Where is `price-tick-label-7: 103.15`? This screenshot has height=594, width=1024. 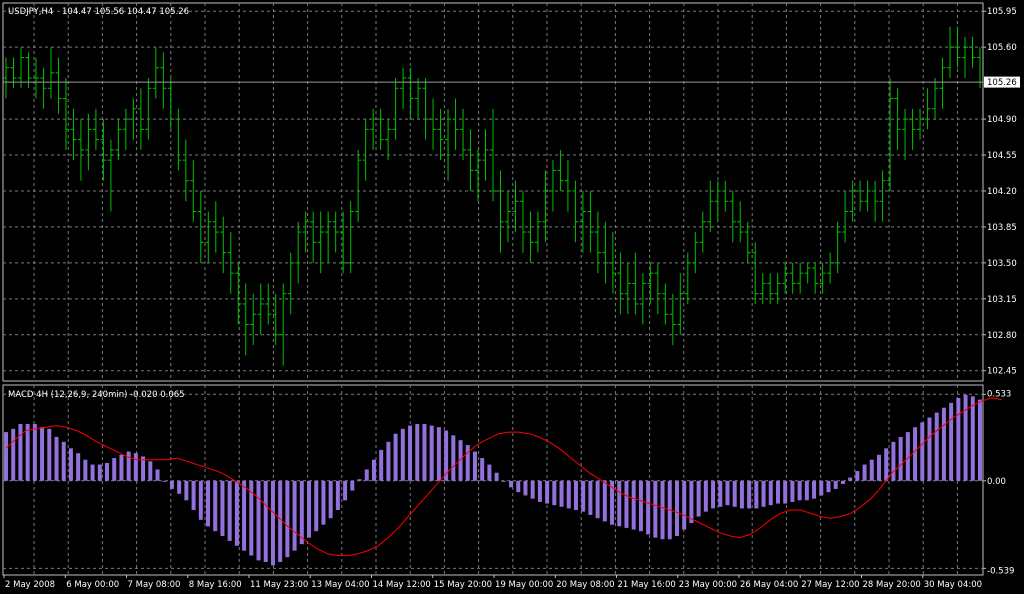
price-tick-label-7: 103.15 is located at coordinates (1002, 300).